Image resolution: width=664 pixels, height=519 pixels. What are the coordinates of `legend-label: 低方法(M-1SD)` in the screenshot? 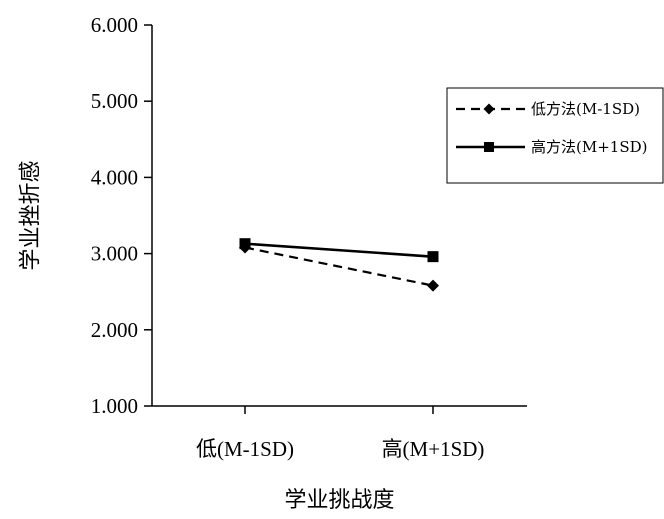 It's located at (585, 109).